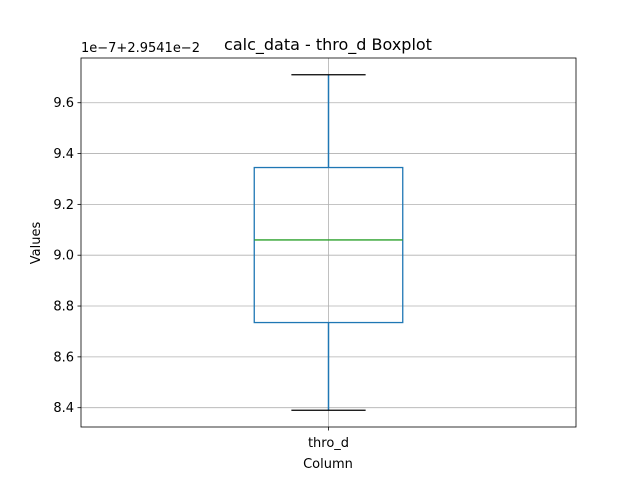 This screenshot has width=640, height=480. Describe the element at coordinates (328, 443) in the screenshot. I see `x-tick-label: thro_d` at that location.